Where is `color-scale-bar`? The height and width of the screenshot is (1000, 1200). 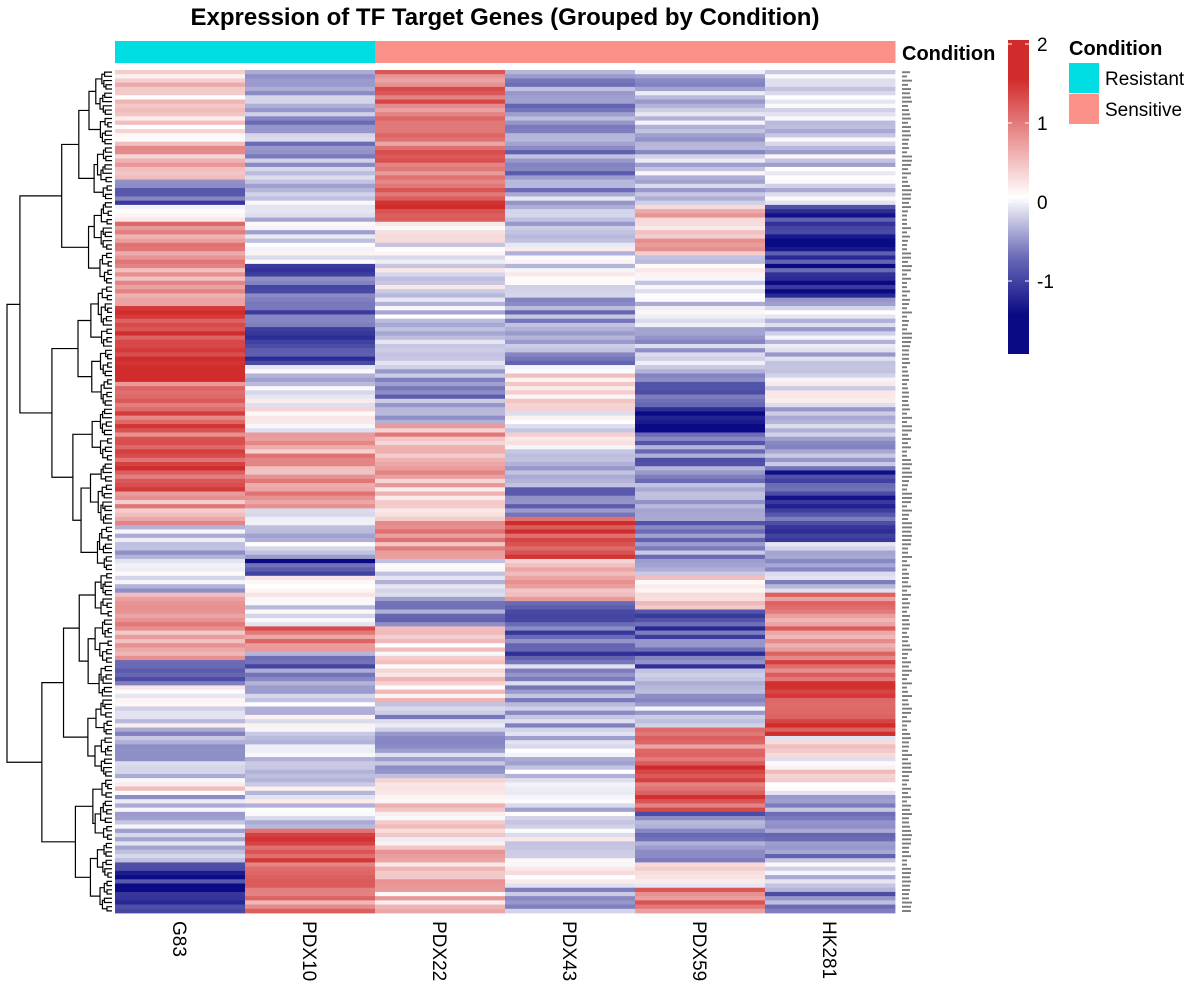 color-scale-bar is located at coordinates (1018, 197).